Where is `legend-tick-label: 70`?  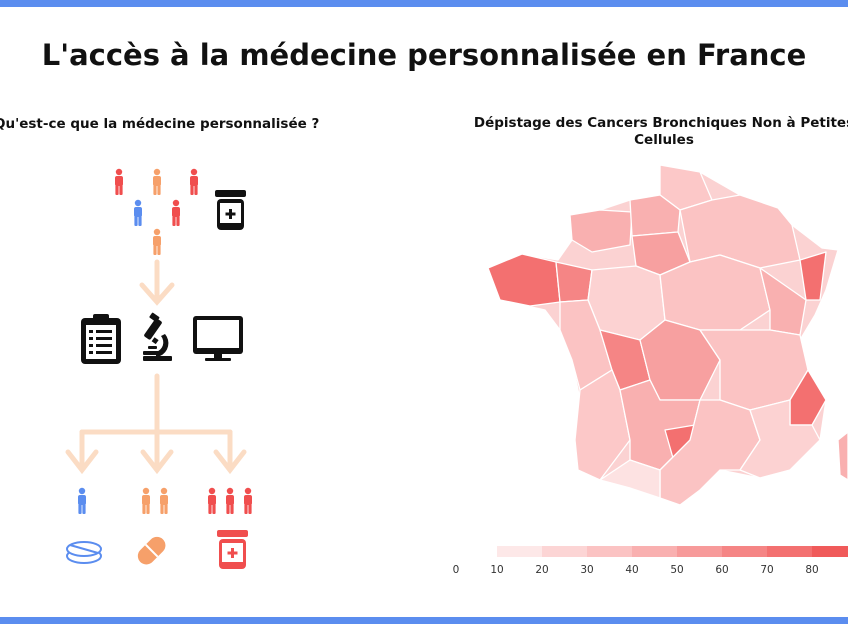 legend-tick-label: 70 is located at coordinates (766, 570).